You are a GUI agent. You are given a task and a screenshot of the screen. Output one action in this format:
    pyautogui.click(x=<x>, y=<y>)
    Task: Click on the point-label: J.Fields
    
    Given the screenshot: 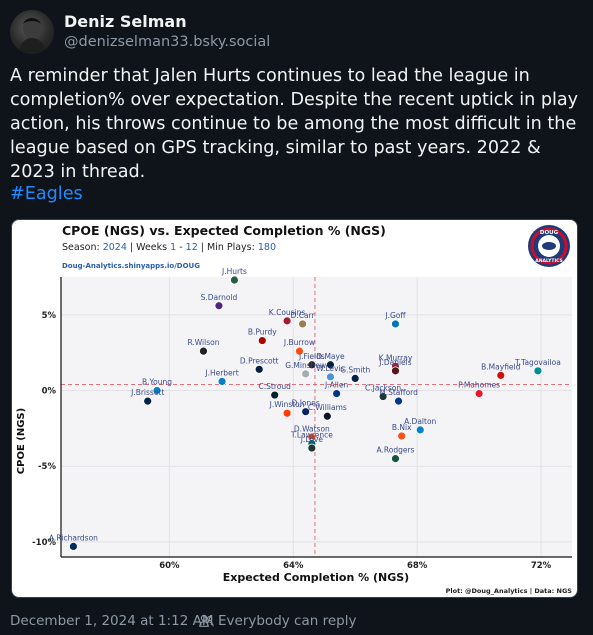 What is the action you would take?
    pyautogui.click(x=311, y=356)
    